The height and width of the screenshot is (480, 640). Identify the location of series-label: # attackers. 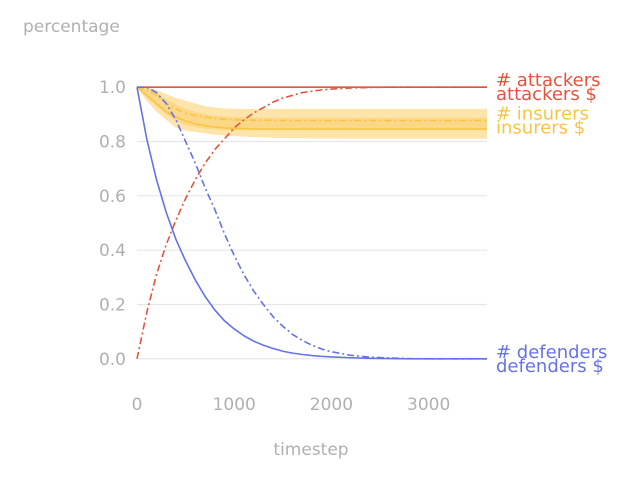
(548, 80).